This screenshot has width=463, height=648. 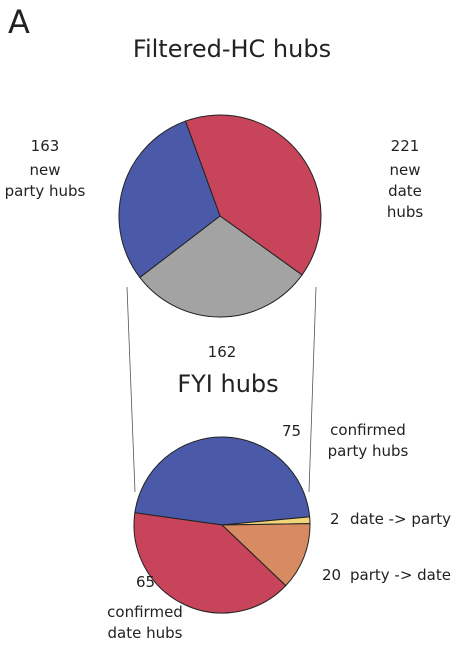 I want to click on value-label: 162, so click(x=222, y=352).